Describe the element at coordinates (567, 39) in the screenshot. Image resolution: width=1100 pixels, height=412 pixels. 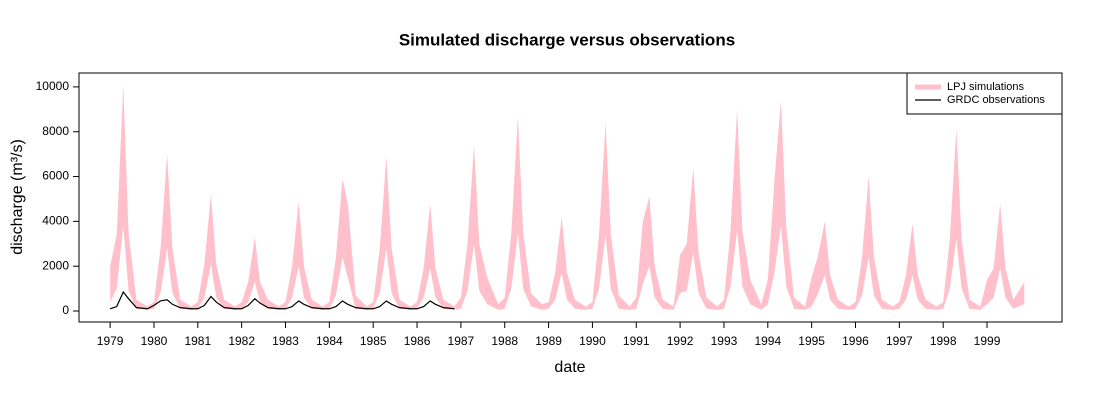
I see `chart-title: Simulated discharge versus observations` at that location.